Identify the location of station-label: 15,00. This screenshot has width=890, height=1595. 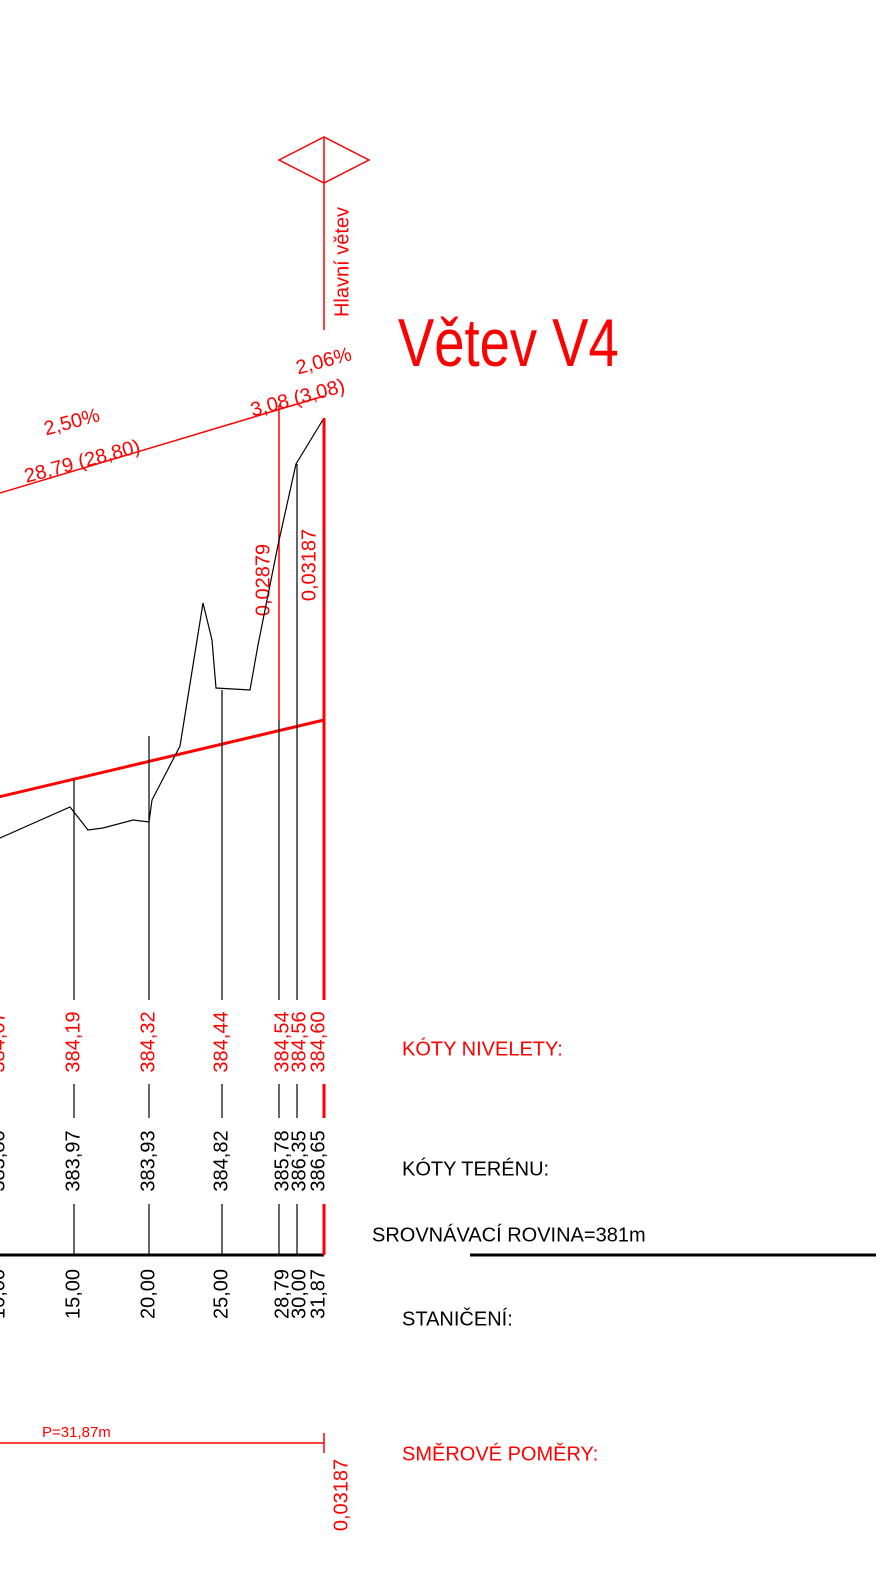
(73, 1294).